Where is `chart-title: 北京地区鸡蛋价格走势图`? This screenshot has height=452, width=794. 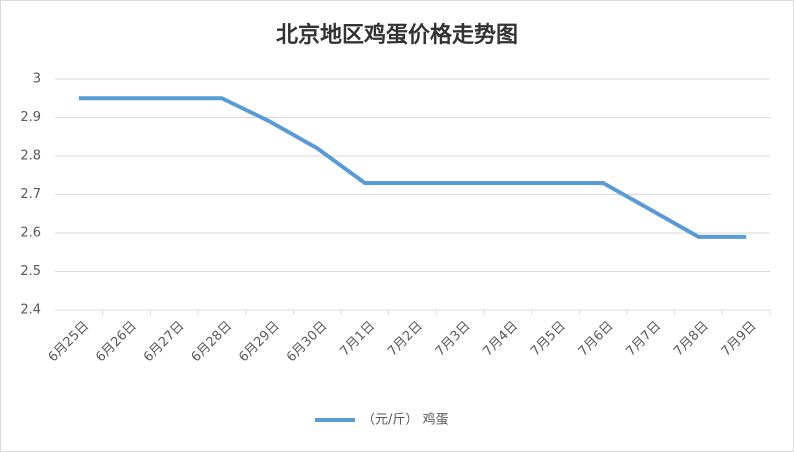 chart-title: 北京地区鸡蛋价格走势图 is located at coordinates (397, 35).